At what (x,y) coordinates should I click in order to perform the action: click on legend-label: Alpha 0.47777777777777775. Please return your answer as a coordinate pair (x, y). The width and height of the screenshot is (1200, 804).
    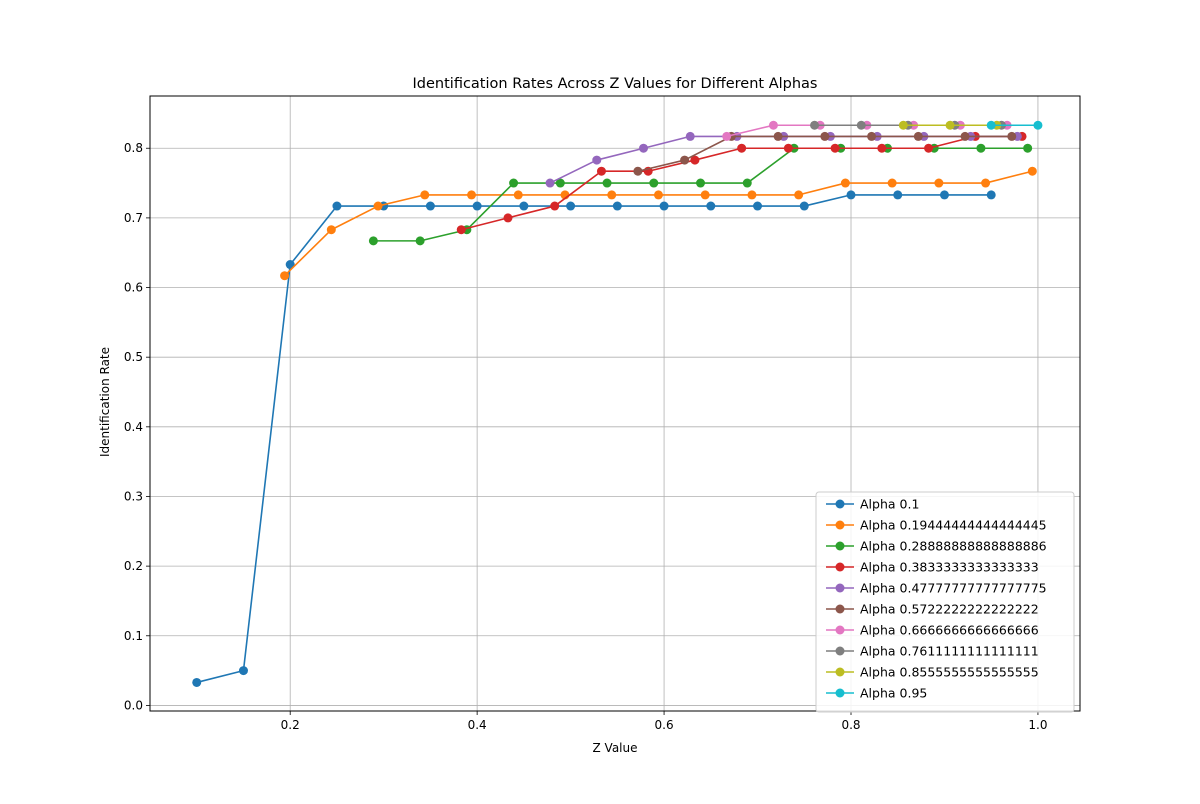
    Looking at the image, I should click on (953, 588).